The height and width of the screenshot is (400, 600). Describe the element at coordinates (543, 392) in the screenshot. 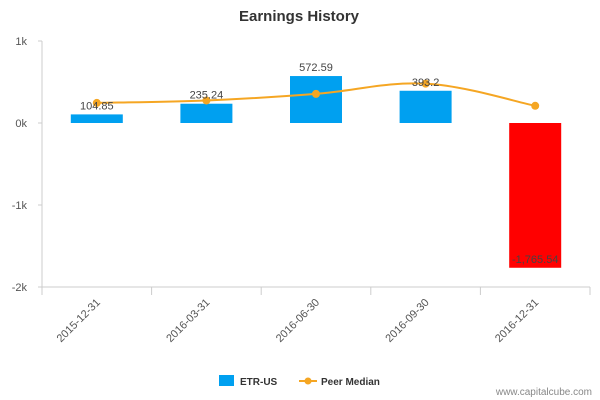

I see `watermark: www.capitalcube.com` at that location.